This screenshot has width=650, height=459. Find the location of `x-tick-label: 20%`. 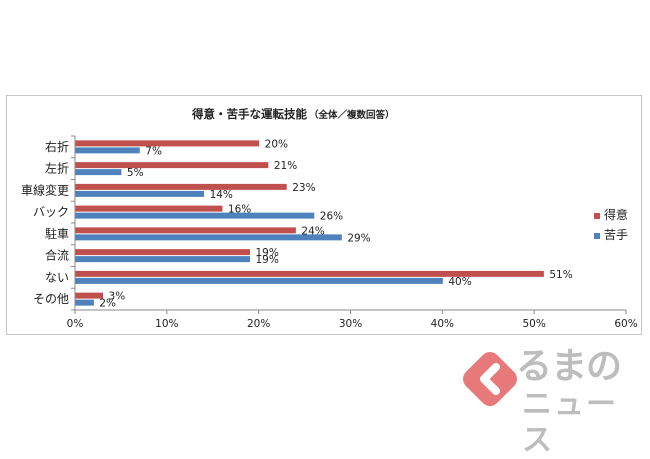

x-tick-label: 20% is located at coordinates (258, 324).